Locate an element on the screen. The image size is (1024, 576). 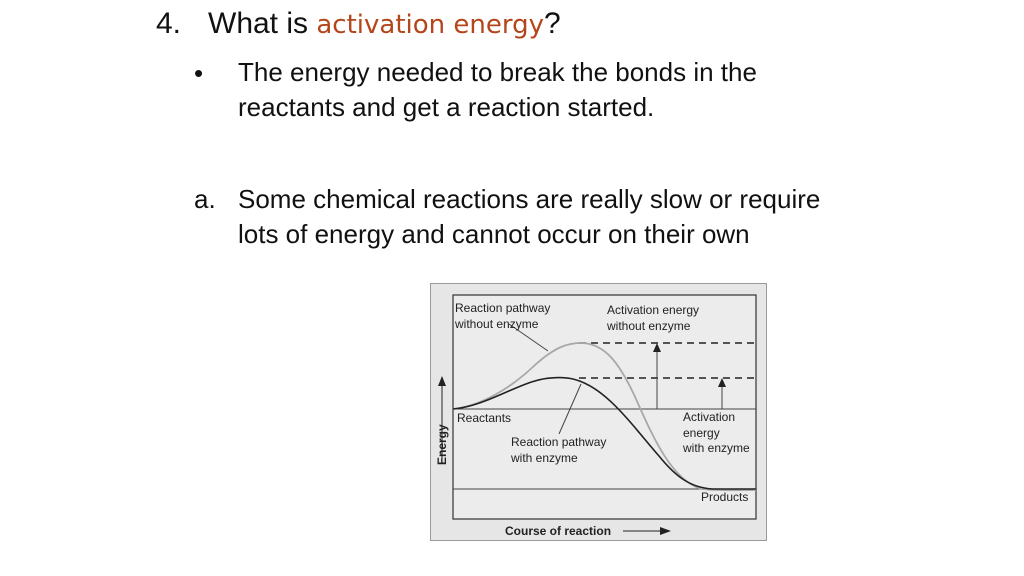
plot-frame is located at coordinates (604, 407).